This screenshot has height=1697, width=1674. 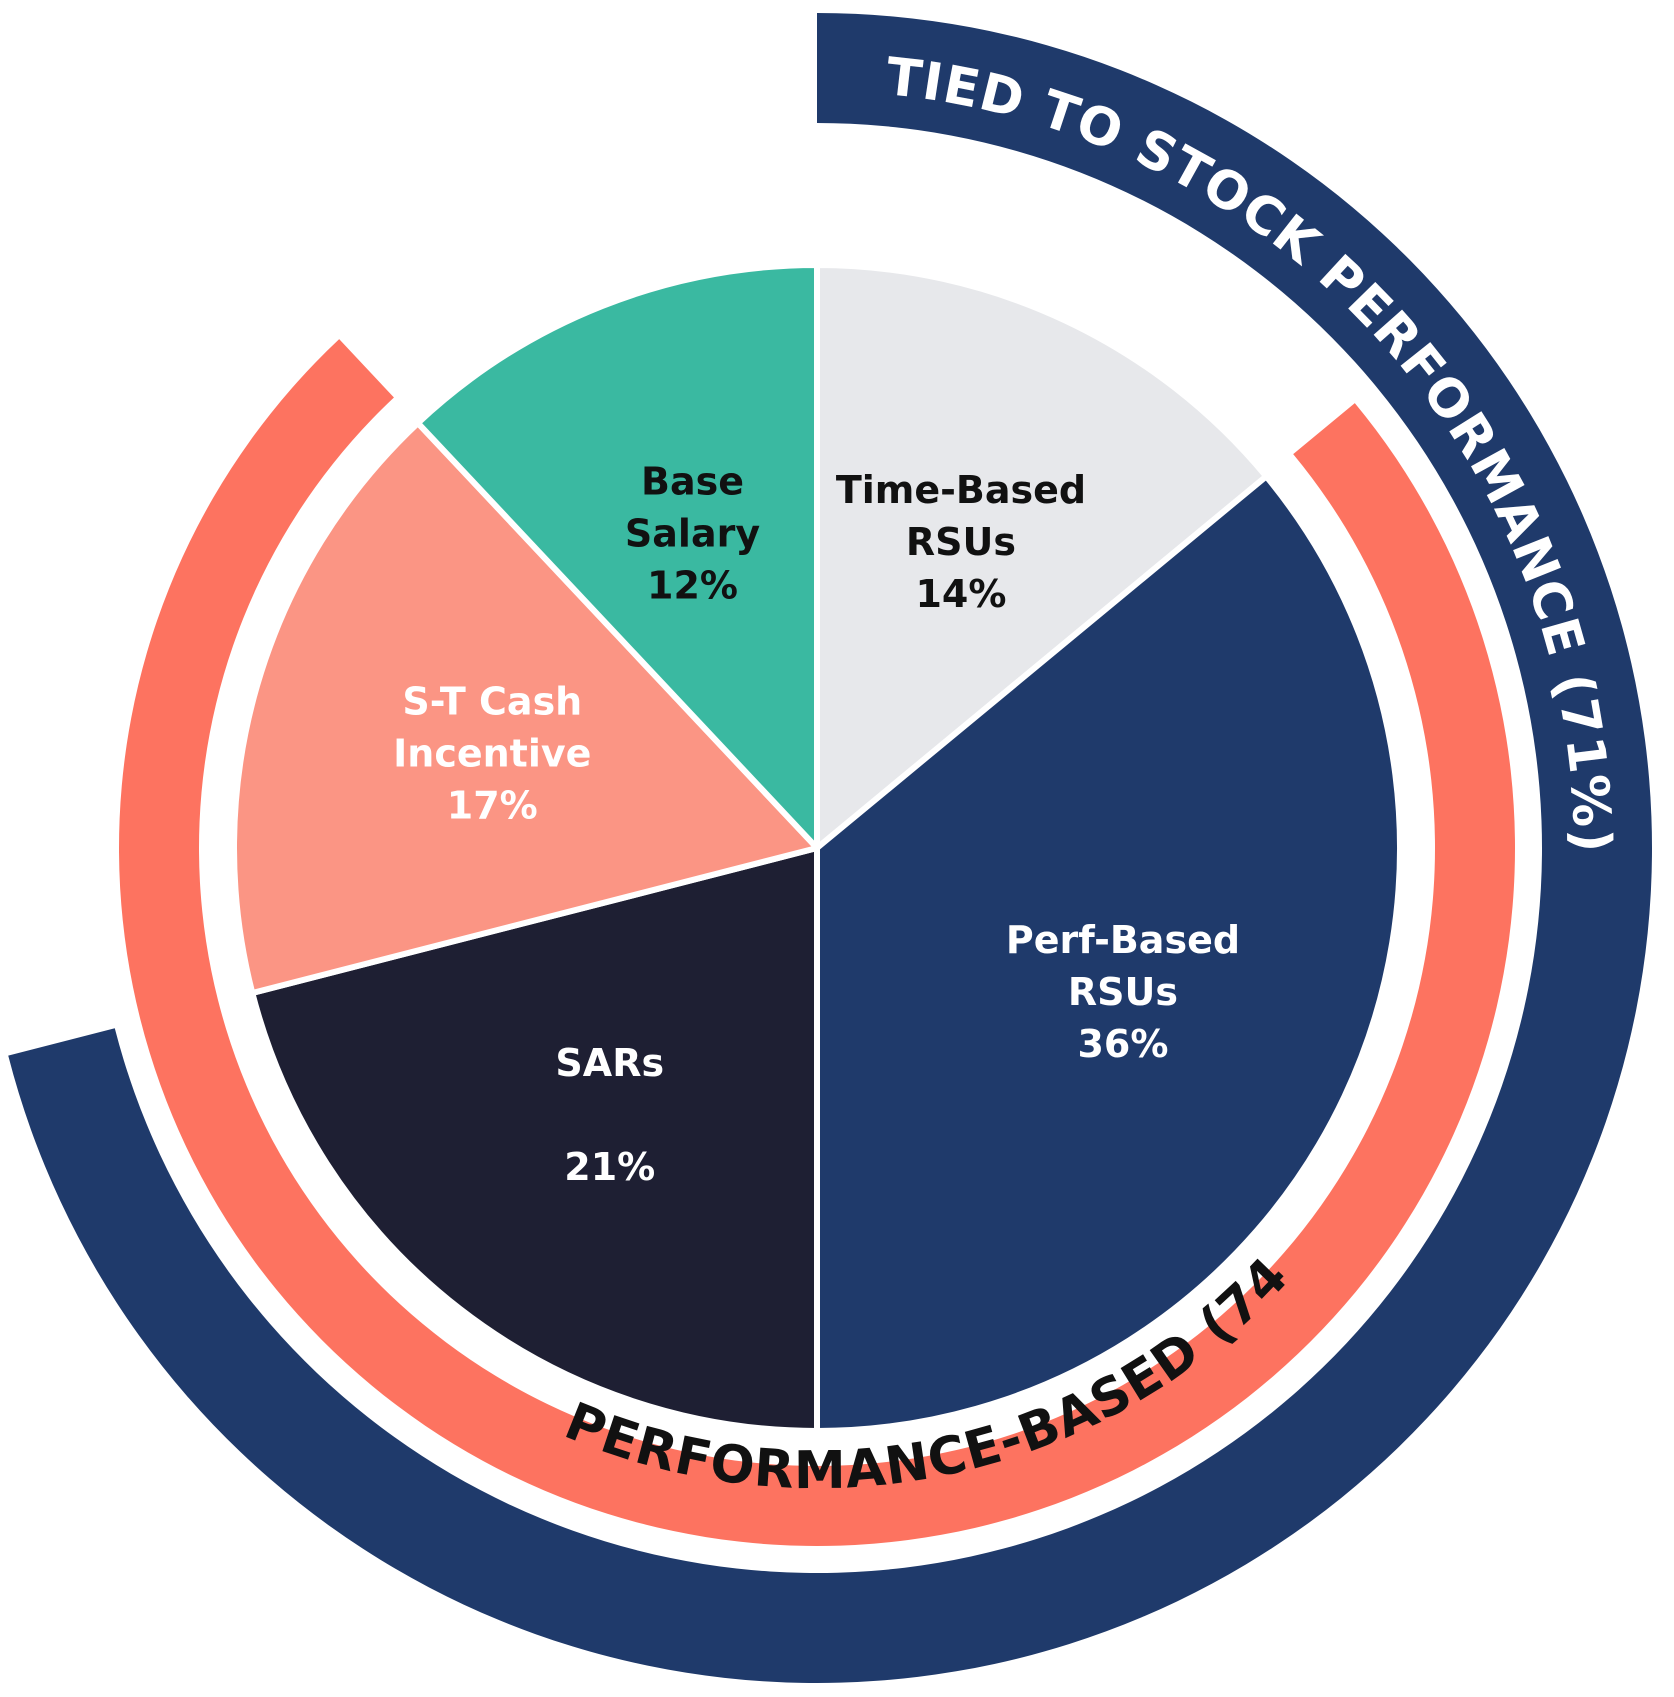 I want to click on slice-label-line: 36%, so click(x=1122, y=1044).